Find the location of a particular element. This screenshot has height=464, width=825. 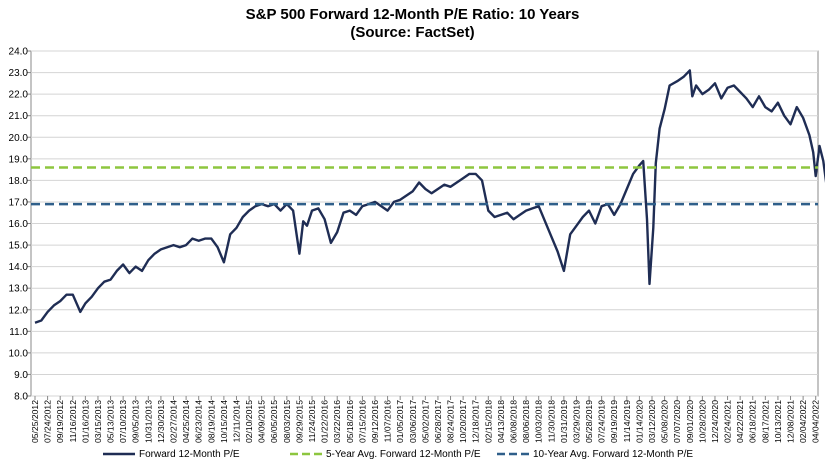

y-tick-label: 16.0 is located at coordinates (19, 224).